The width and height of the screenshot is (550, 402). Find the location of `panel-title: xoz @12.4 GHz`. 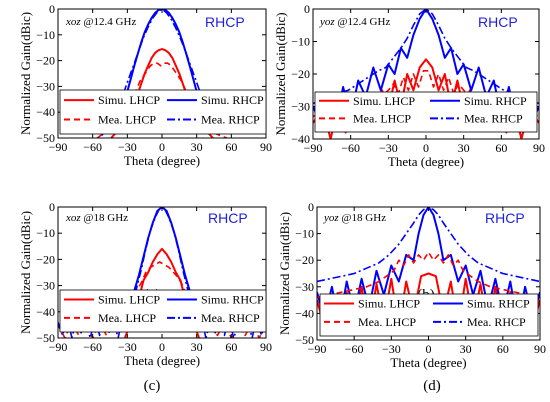

panel-title: xoz @12.4 GHz is located at coordinates (100, 22).